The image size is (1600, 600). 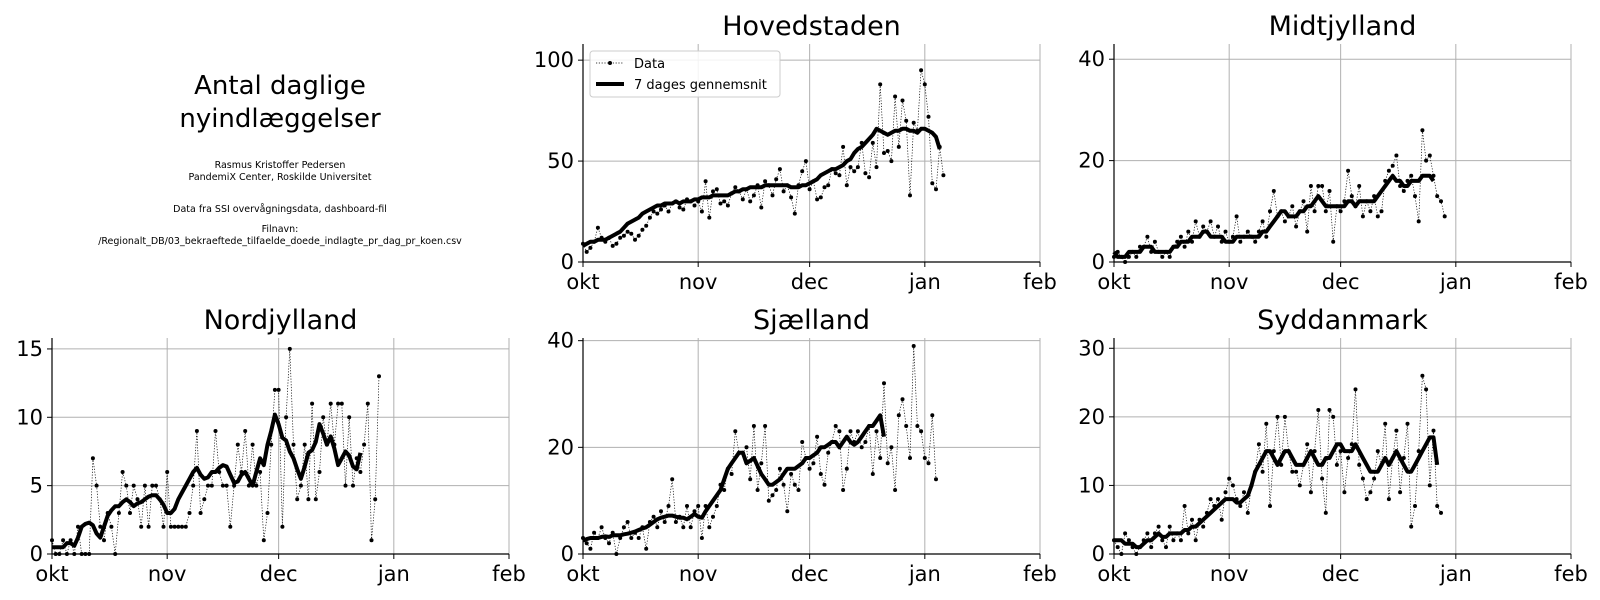 I want to click on x-tick-label-nov: nov, so click(x=167, y=574).